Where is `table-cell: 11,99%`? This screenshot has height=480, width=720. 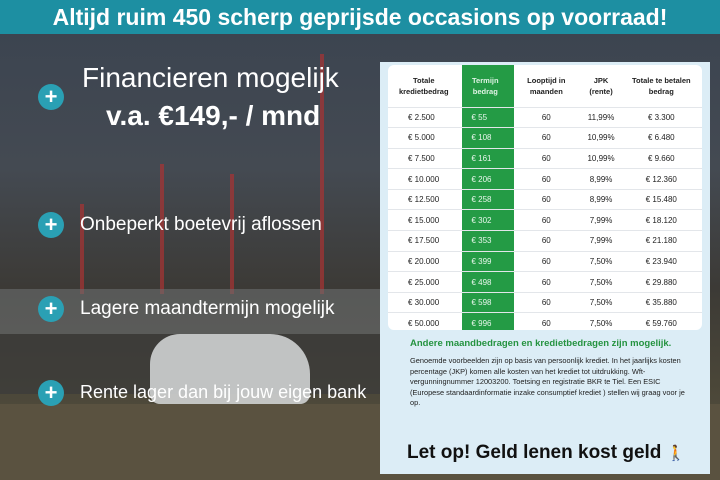 table-cell: 11,99% is located at coordinates (601, 117).